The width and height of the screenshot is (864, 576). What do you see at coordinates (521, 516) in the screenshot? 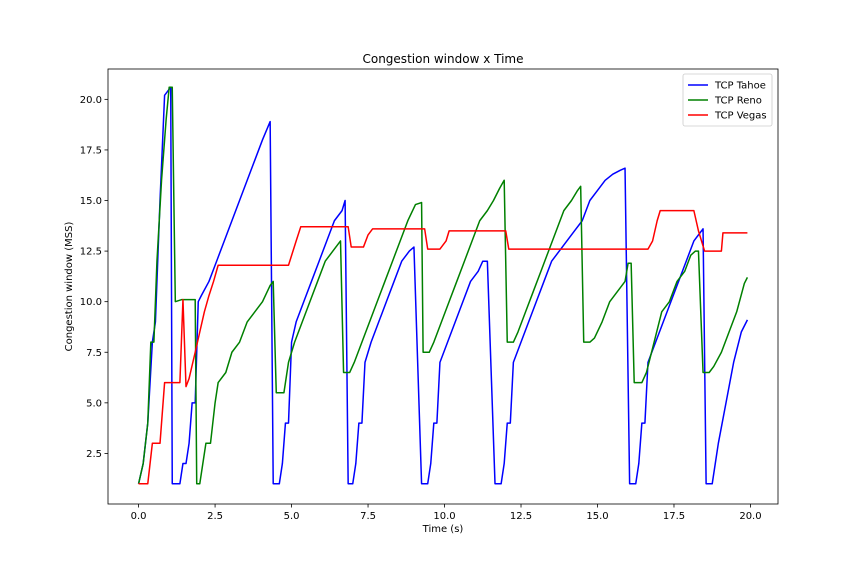
I see `x-tick-label: 12.5` at bounding box center [521, 516].